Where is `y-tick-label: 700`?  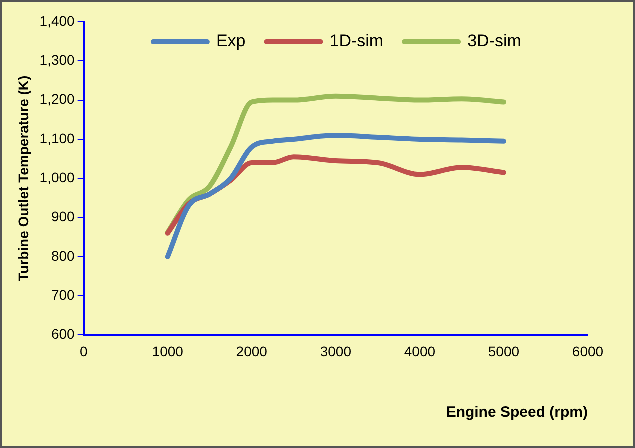
y-tick-label: 700 is located at coordinates (63, 294).